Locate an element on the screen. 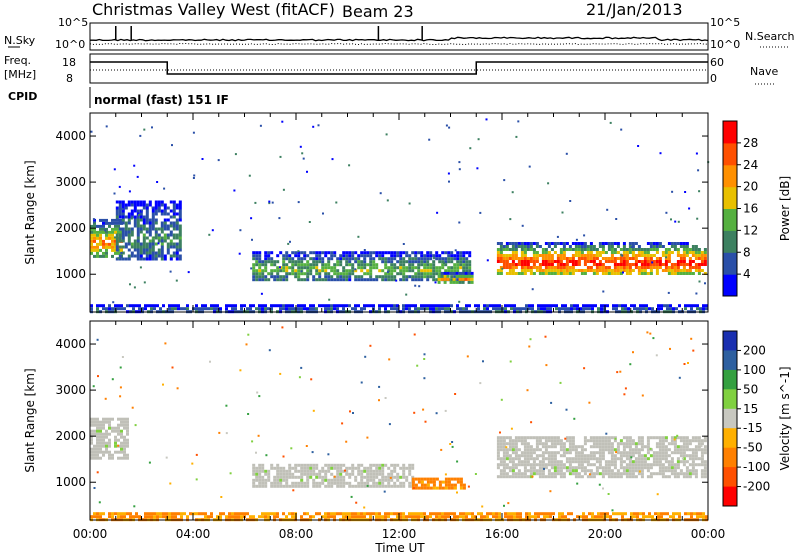  velocity-colorbar-tick-label: -50 is located at coordinates (753, 448).